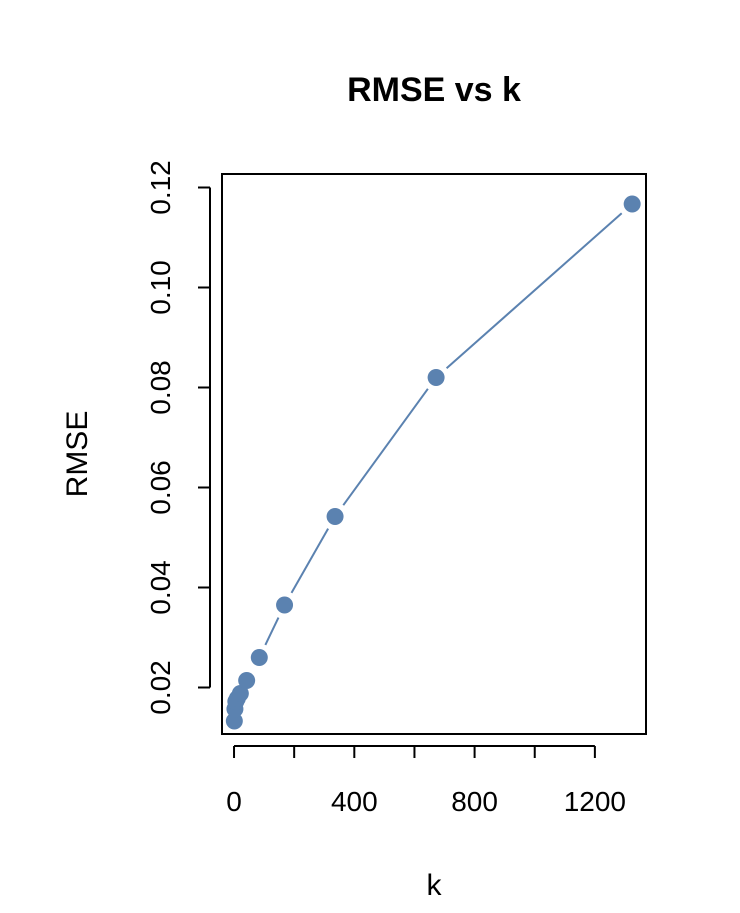 Image resolution: width=740 pixels, height=913 pixels. What do you see at coordinates (595, 801) in the screenshot?
I see `x-tick-label: 1200` at bounding box center [595, 801].